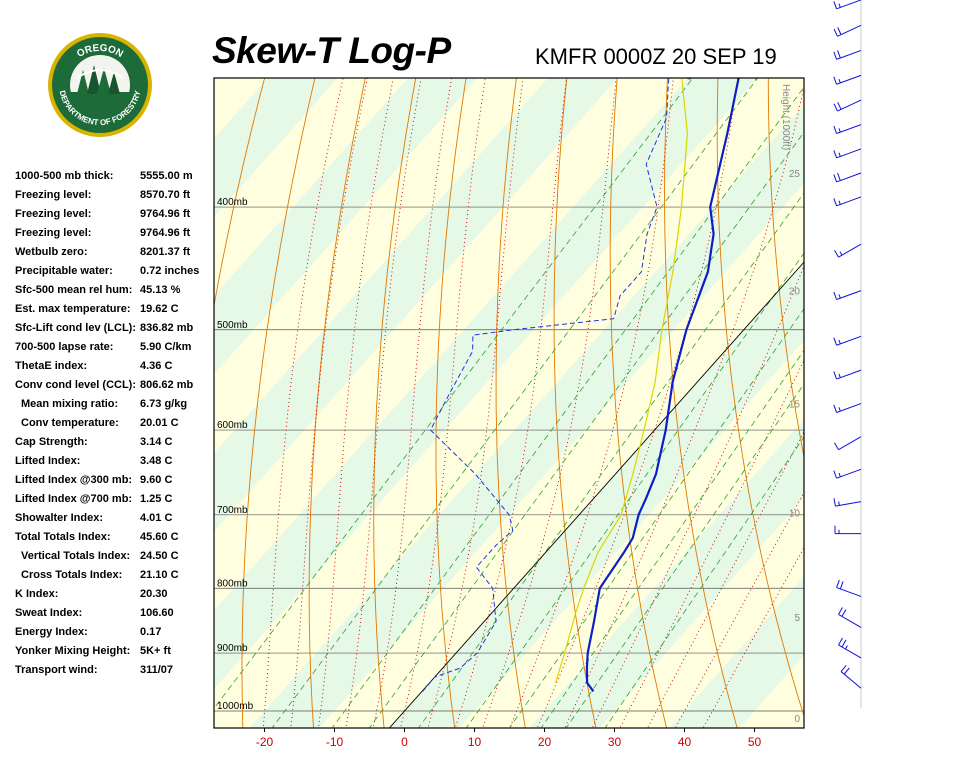  I want to click on index-label: Sweat Index:, so click(49, 613).